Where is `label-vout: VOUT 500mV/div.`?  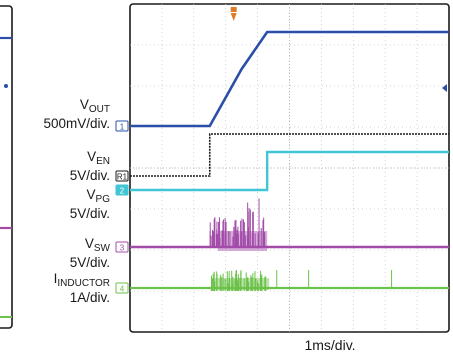
label-vout: VOUT 500mV/div. is located at coordinates (58, 114).